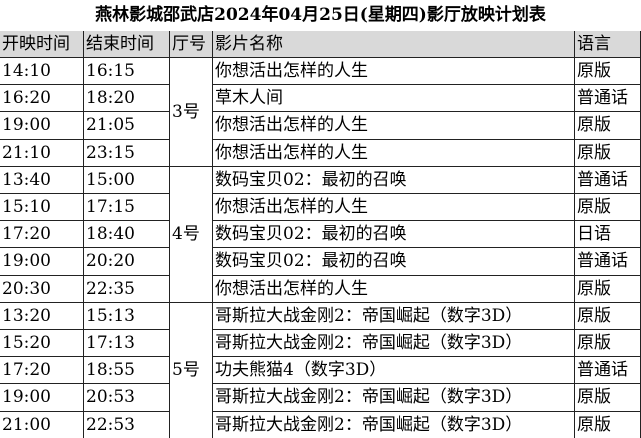 The image size is (641, 438). I want to click on header-cell: 语言, so click(608, 44).